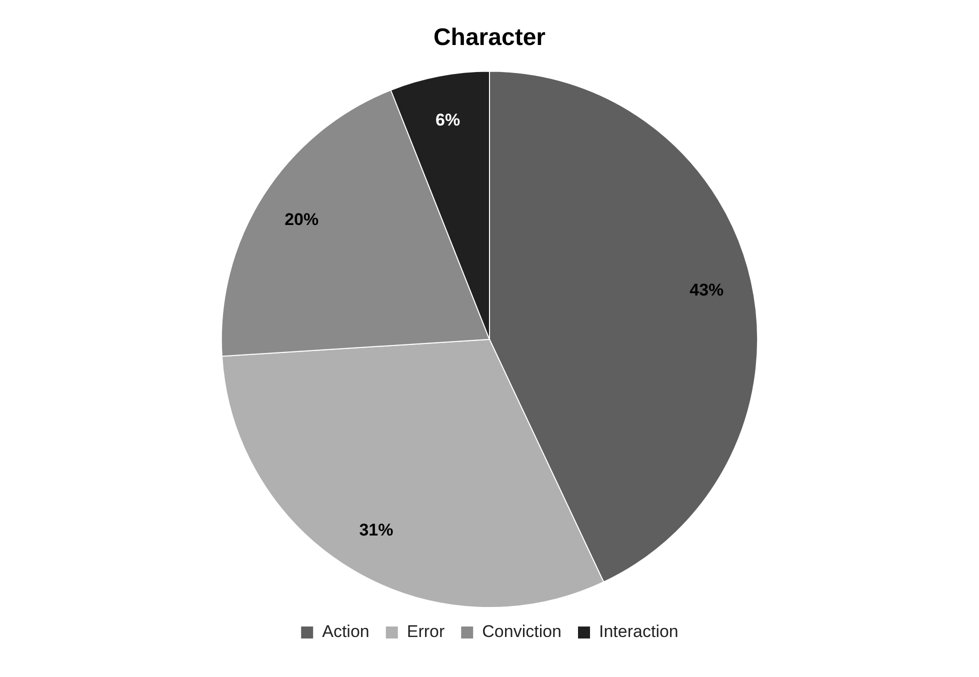 Image resolution: width=979 pixels, height=677 pixels. What do you see at coordinates (301, 219) in the screenshot?
I see `data-label: 20%` at bounding box center [301, 219].